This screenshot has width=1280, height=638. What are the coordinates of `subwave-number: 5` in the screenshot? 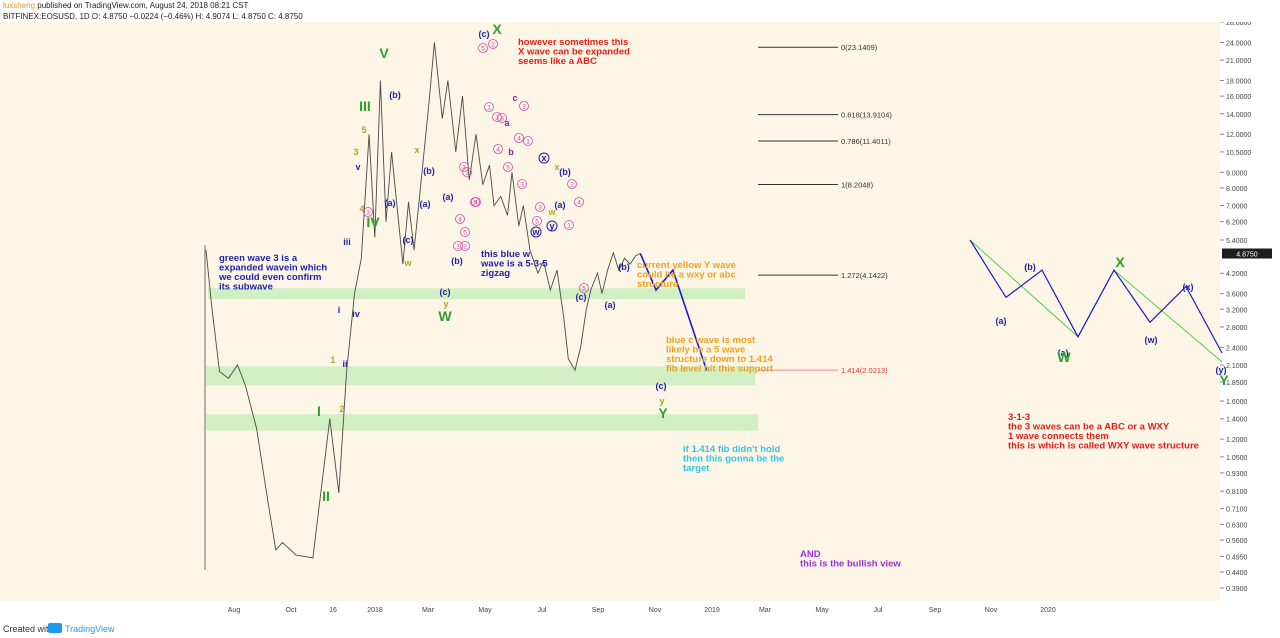 It's located at (475, 203).